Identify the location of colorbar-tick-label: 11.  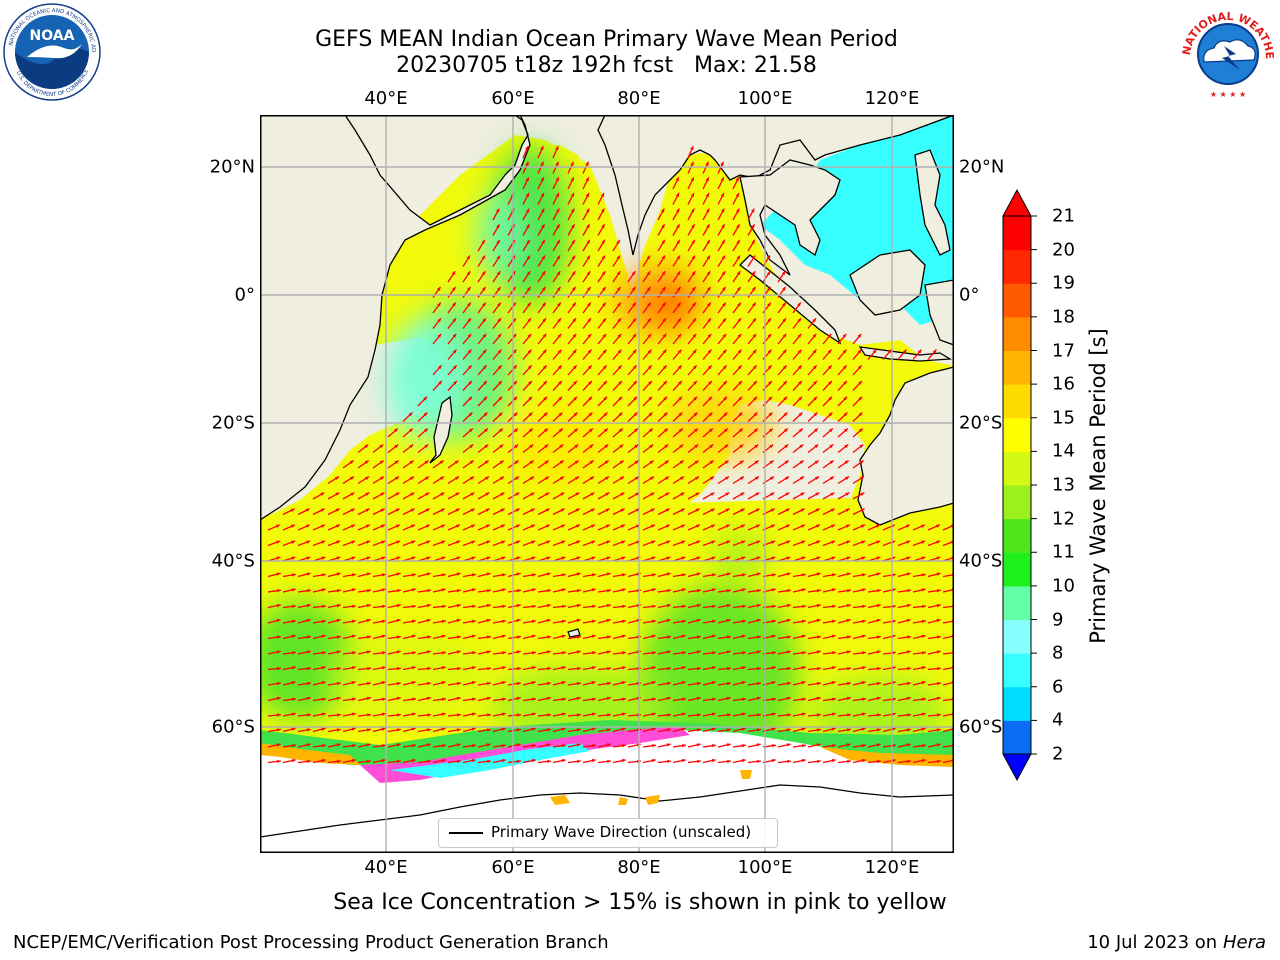
(1063, 552).